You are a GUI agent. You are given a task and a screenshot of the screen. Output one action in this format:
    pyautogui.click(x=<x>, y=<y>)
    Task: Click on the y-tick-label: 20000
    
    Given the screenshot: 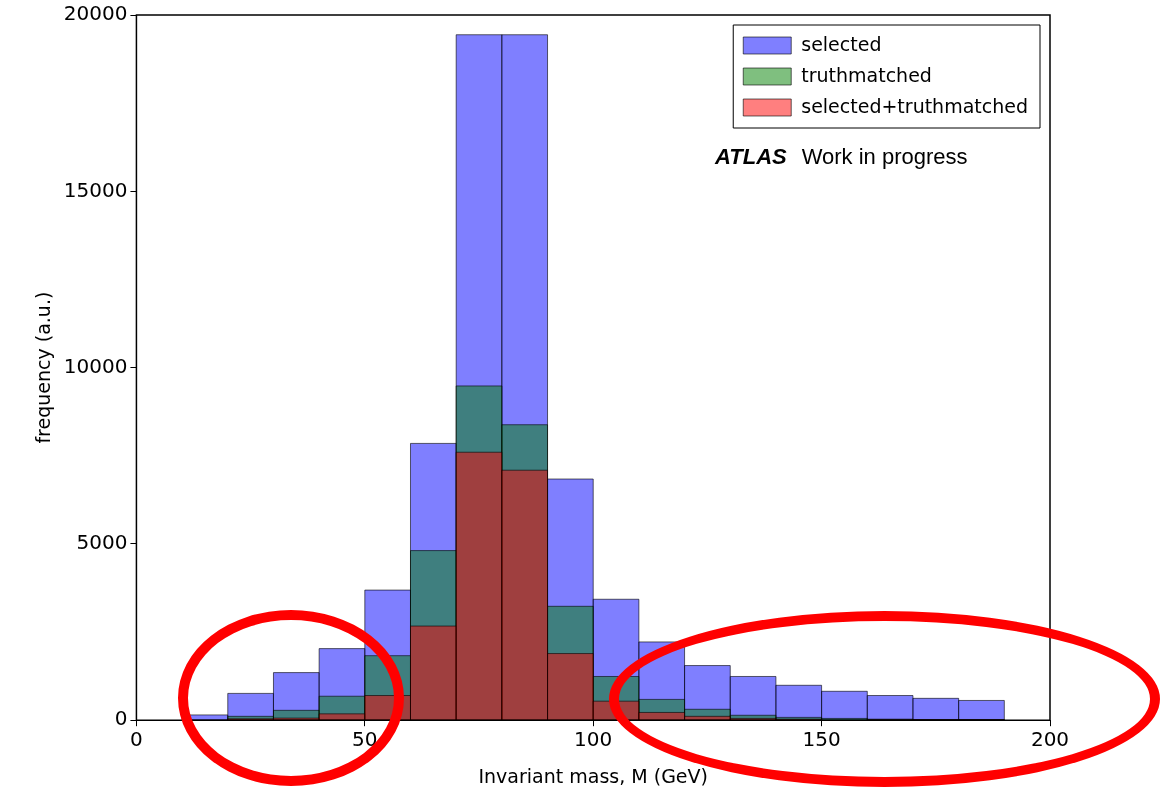 What is the action you would take?
    pyautogui.click(x=95, y=13)
    